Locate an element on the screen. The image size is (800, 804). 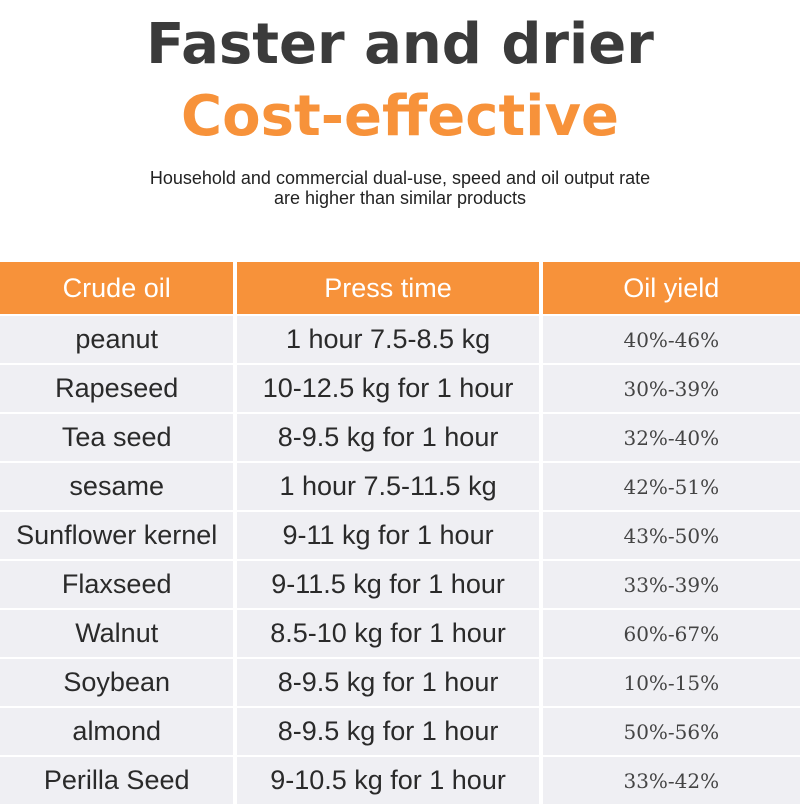
header-crude-oil: Crude oil is located at coordinates (117, 288).